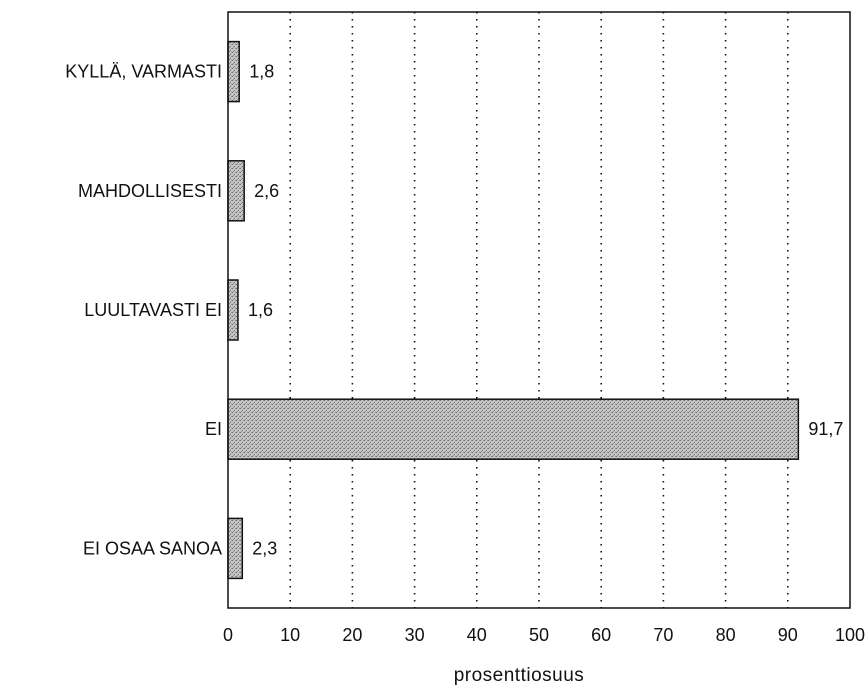  I want to click on category-label: MAHDOLLISESTI, so click(150, 191).